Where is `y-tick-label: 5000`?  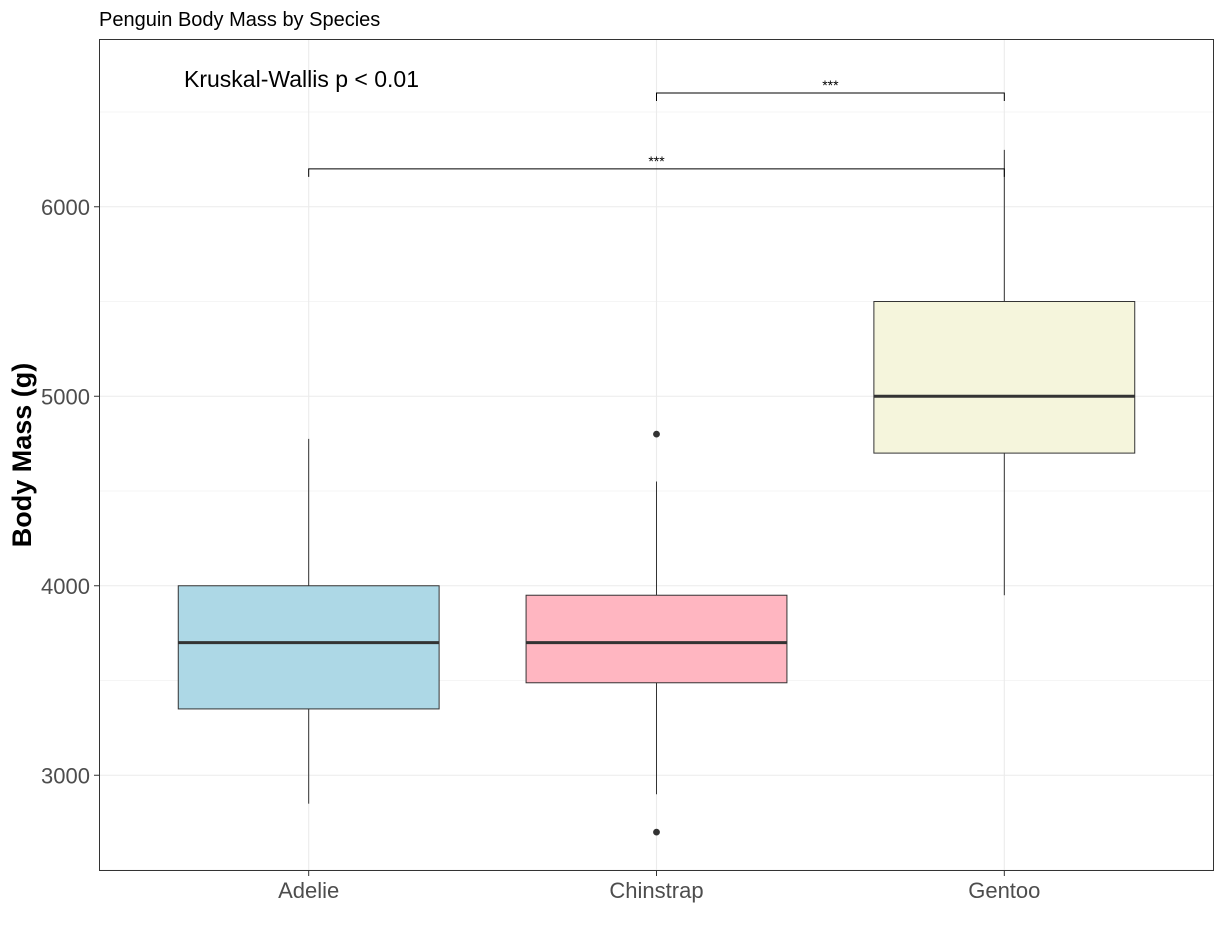 y-tick-label: 5000 is located at coordinates (65, 396).